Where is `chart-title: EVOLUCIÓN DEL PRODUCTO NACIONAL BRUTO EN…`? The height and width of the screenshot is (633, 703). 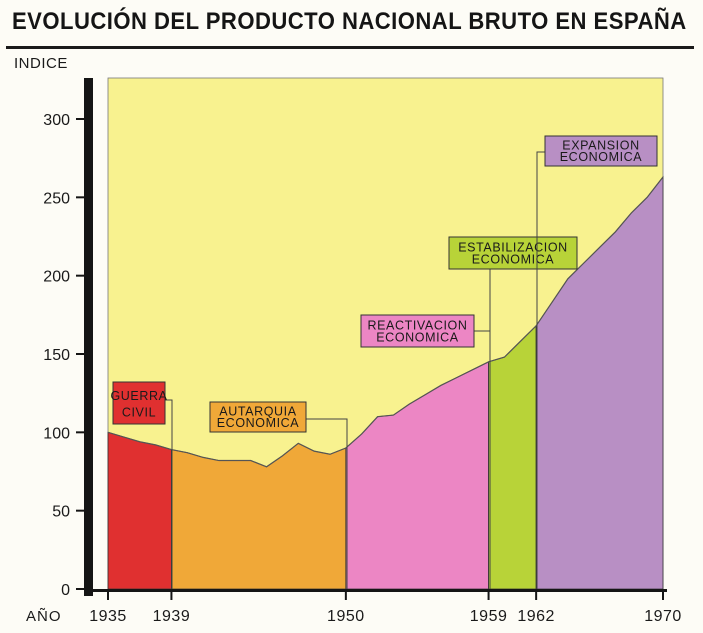 chart-title: EVOLUCIÓN DEL PRODUCTO NACIONAL BRUTO EN… is located at coordinates (349, 21).